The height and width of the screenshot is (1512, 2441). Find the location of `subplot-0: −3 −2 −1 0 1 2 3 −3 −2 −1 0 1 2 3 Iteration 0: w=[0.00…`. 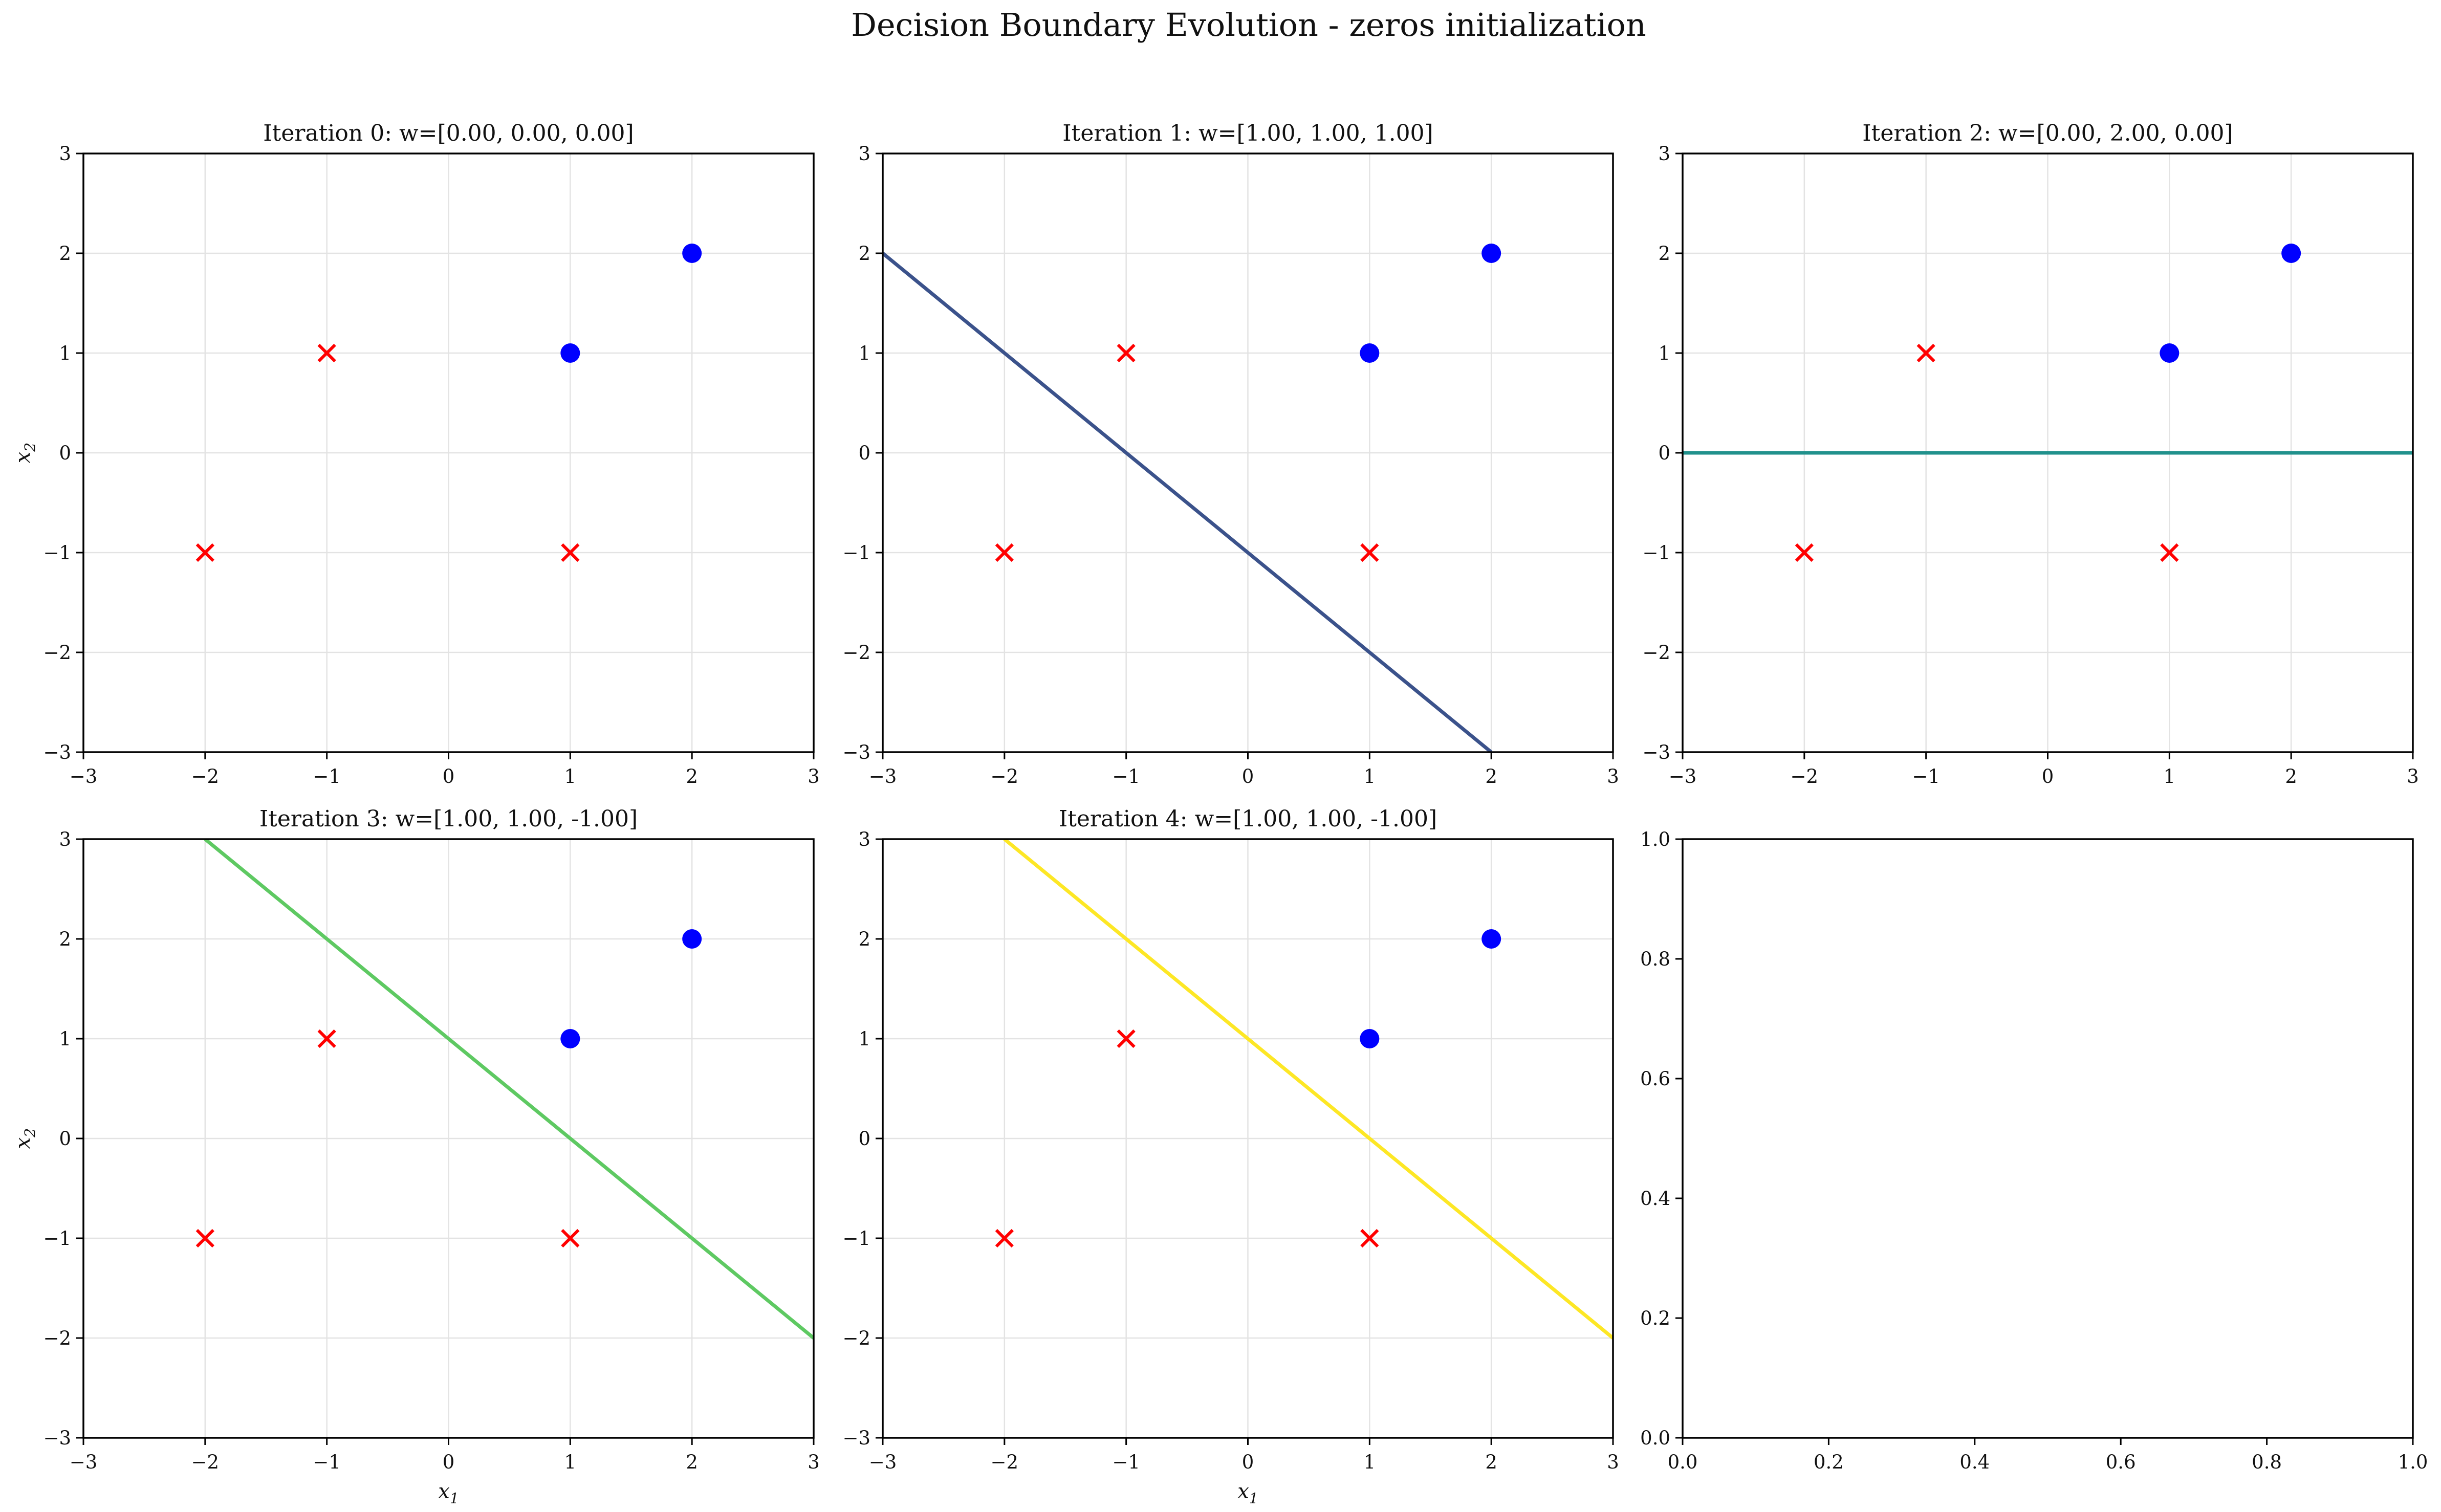

subplot-0: −3 −2 −1 0 1 2 3 −3 −2 −1 0 1 2 3 Iteration 0: w=[0.00… is located at coordinates (415, 453).